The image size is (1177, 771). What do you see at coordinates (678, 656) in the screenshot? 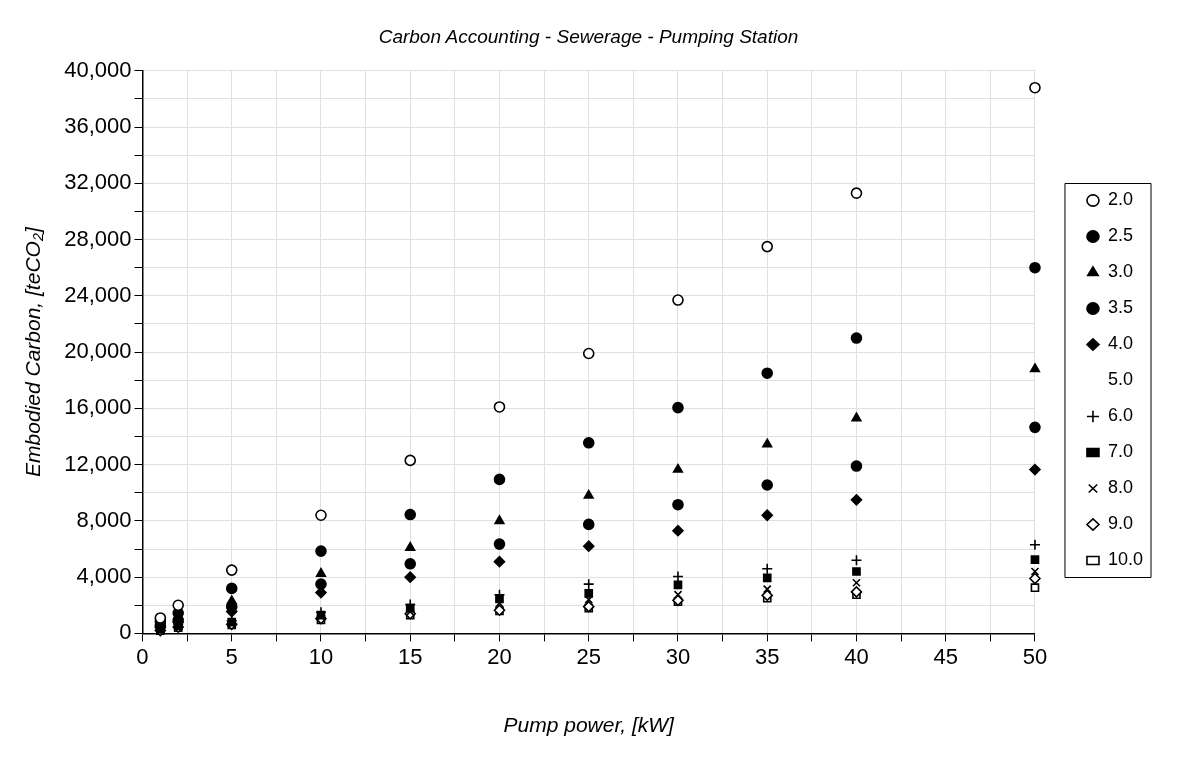
I see `x-tick-label: 30` at bounding box center [678, 656].